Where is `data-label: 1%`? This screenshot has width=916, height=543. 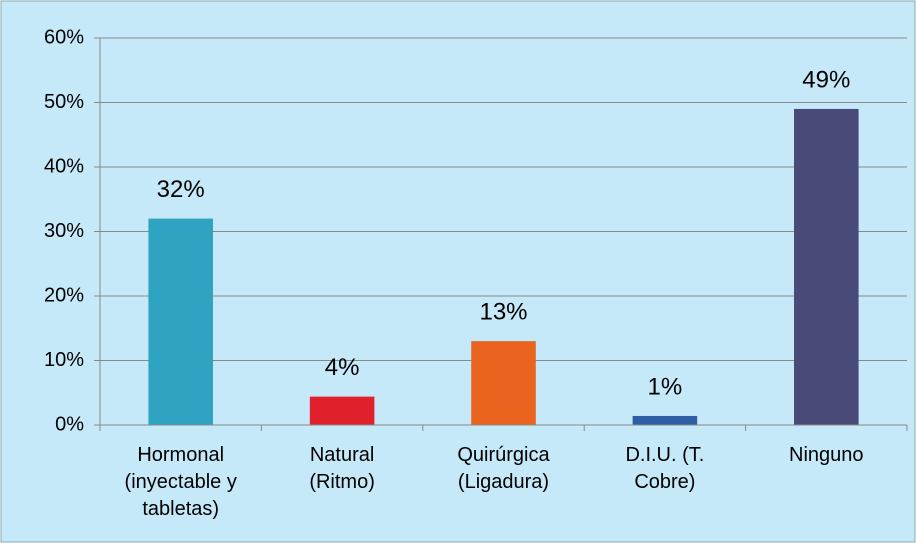
data-label: 1% is located at coordinates (665, 386).